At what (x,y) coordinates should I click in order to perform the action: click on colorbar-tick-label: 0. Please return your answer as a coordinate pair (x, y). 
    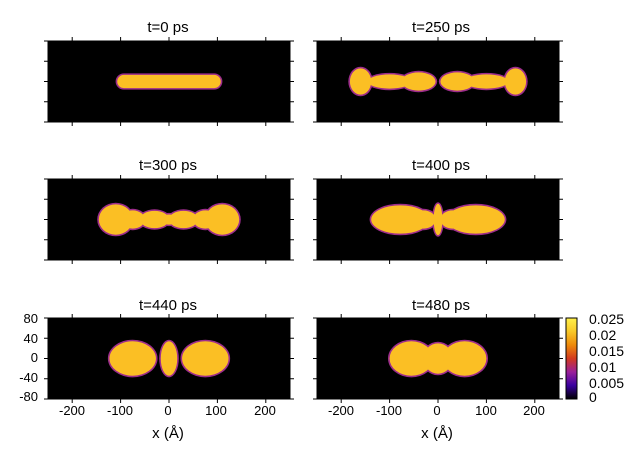
    Looking at the image, I should click on (593, 397).